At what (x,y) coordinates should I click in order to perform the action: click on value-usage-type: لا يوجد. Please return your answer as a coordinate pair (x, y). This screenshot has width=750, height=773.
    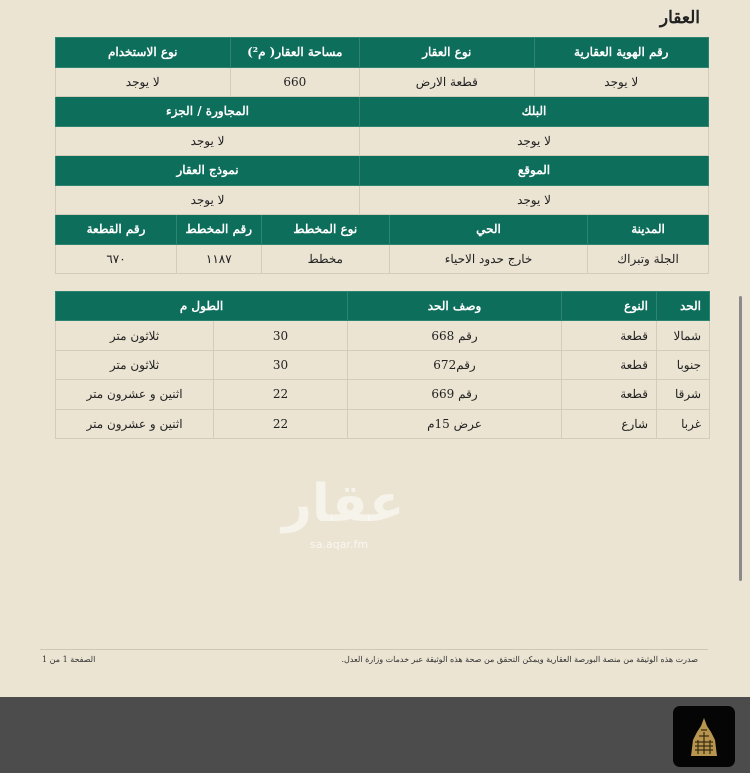
    Looking at the image, I should click on (143, 81).